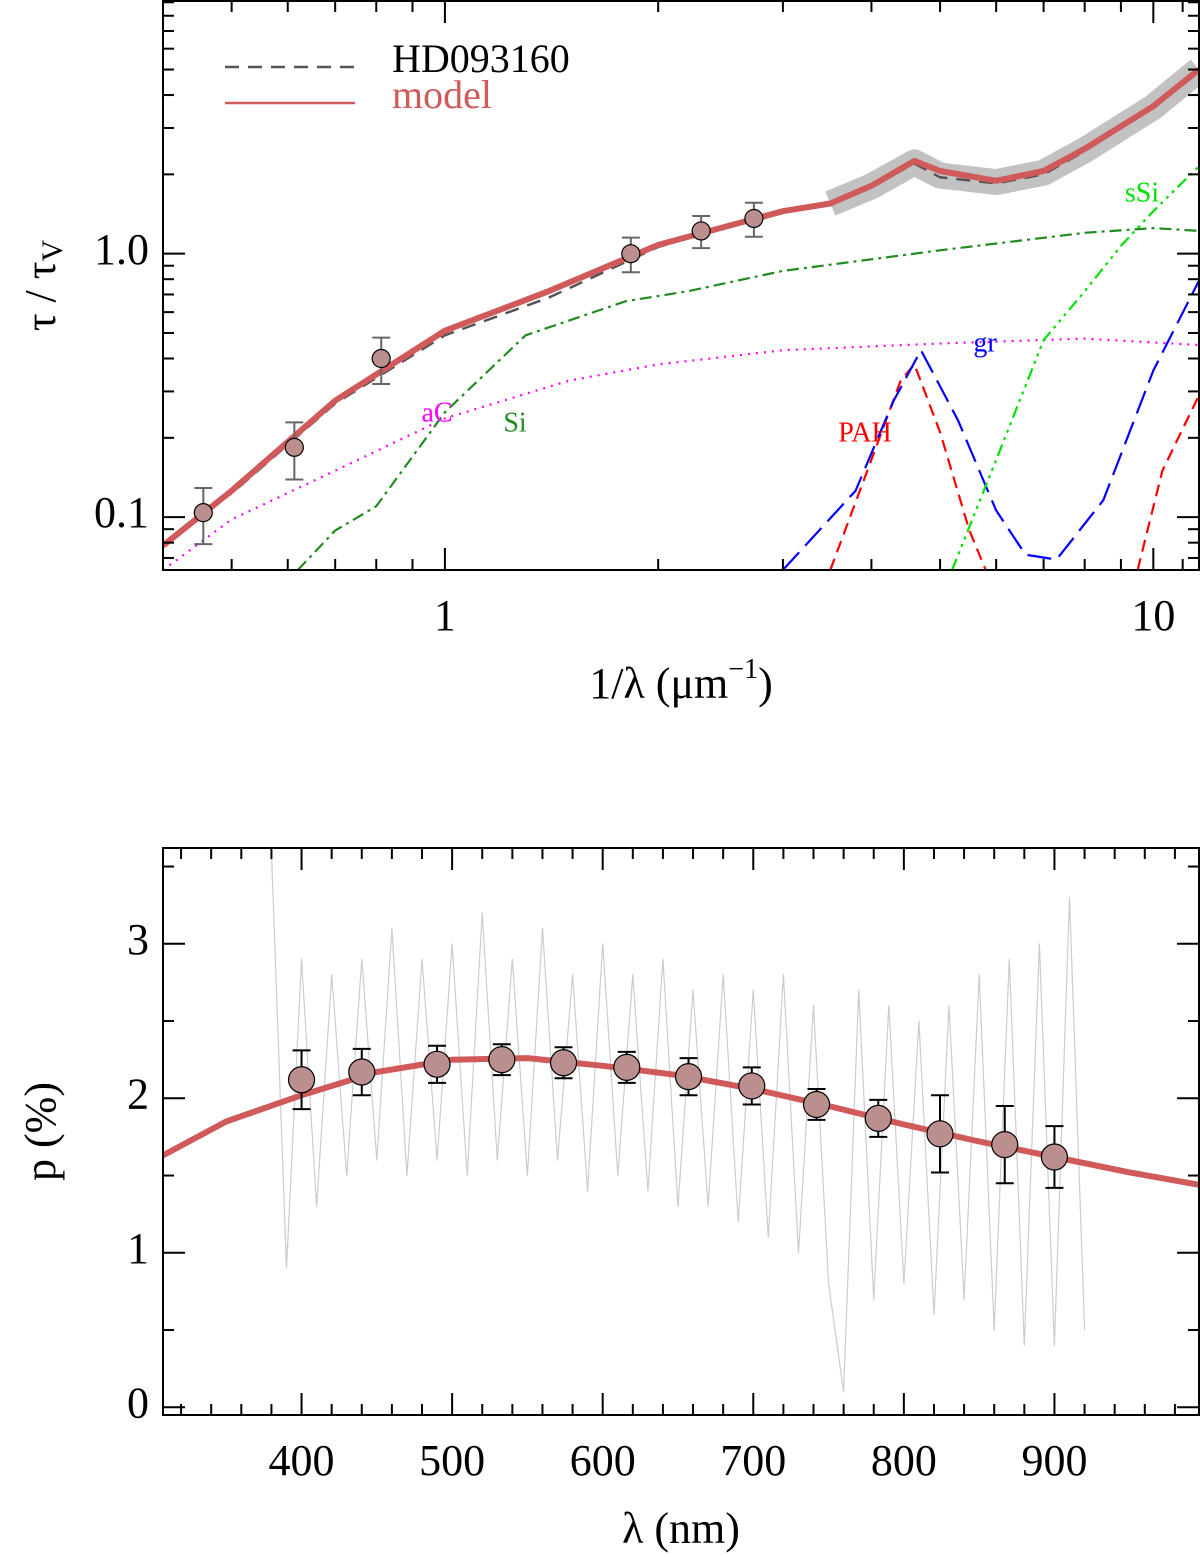 This screenshot has height=1557, width=1200. I want to click on x-axis-label-part: ), so click(765, 683).